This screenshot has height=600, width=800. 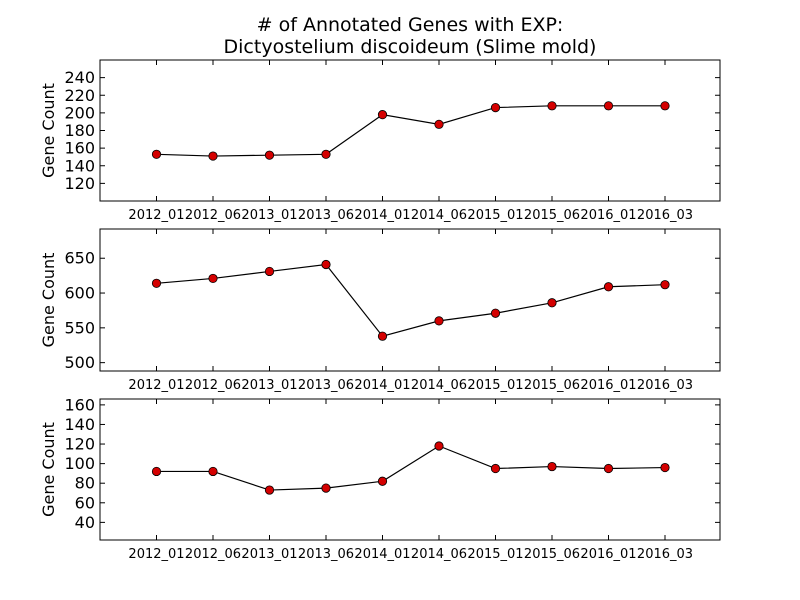 I want to click on y-tick-label: 100, so click(x=79, y=463).